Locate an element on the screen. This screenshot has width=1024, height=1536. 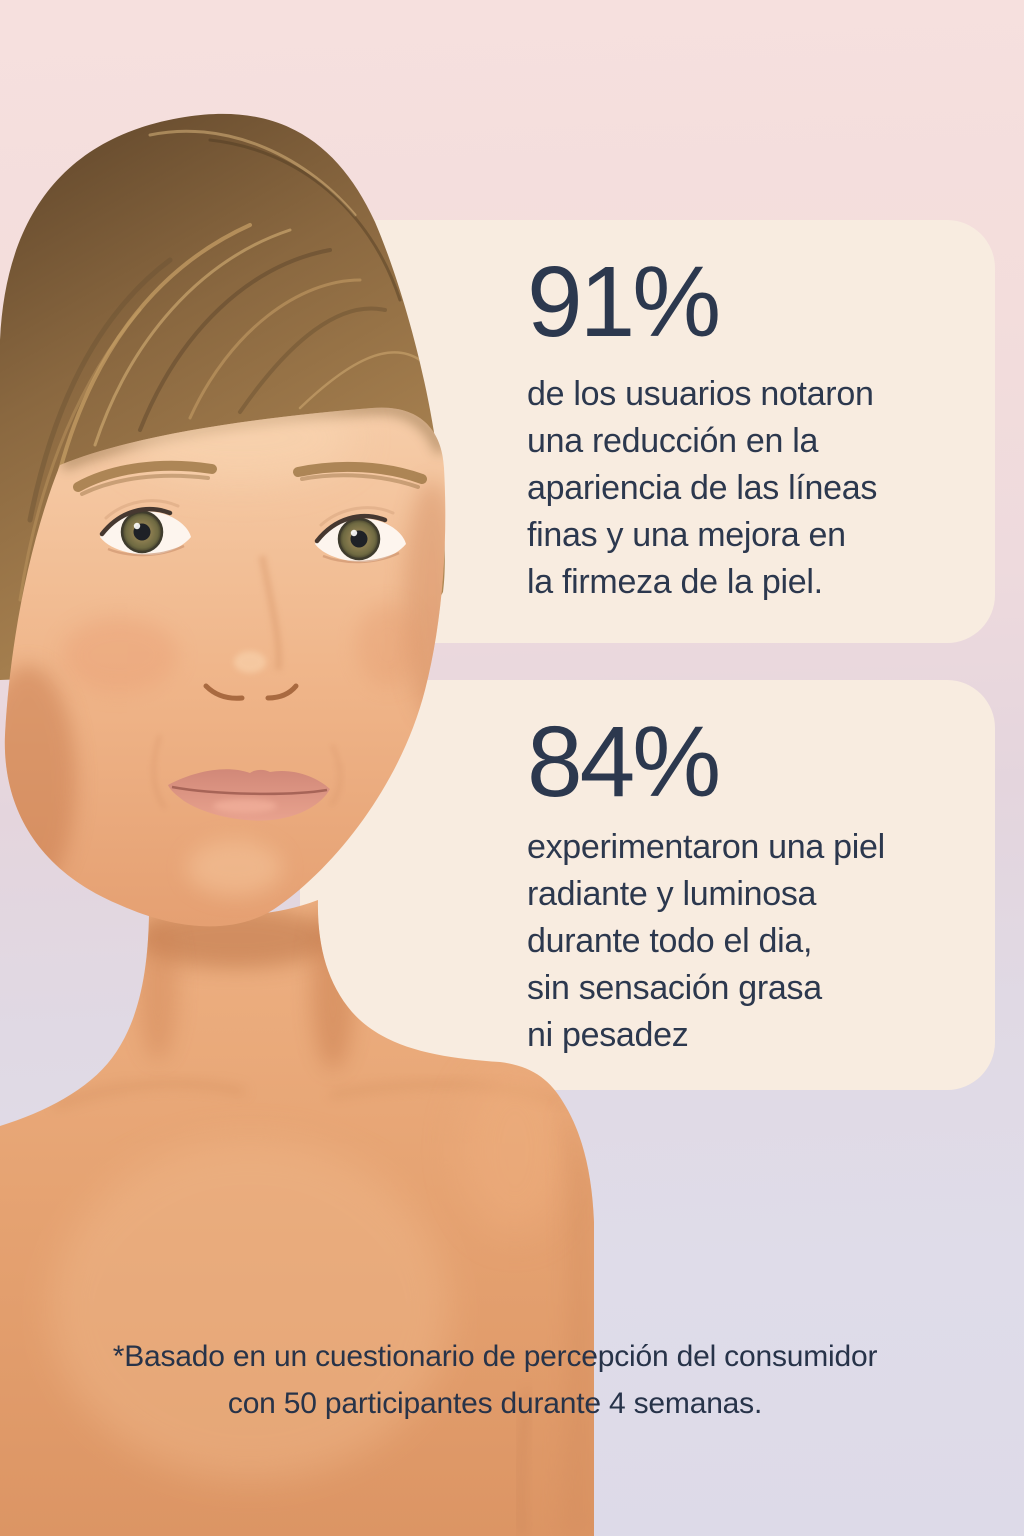
stat-value-2: 84% is located at coordinates (624, 762).